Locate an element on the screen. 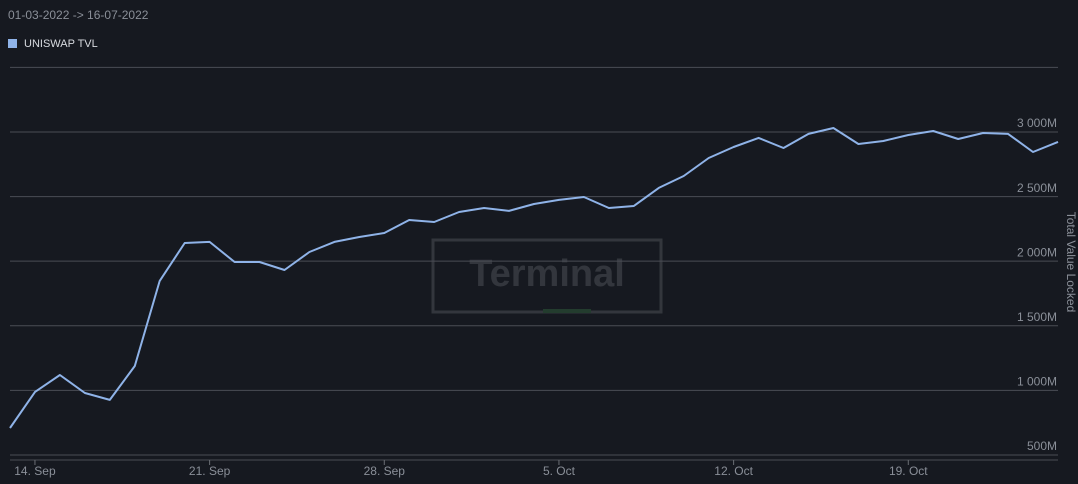 This screenshot has height=484, width=1078. y-tick-label: 2 000M is located at coordinates (1037, 252).